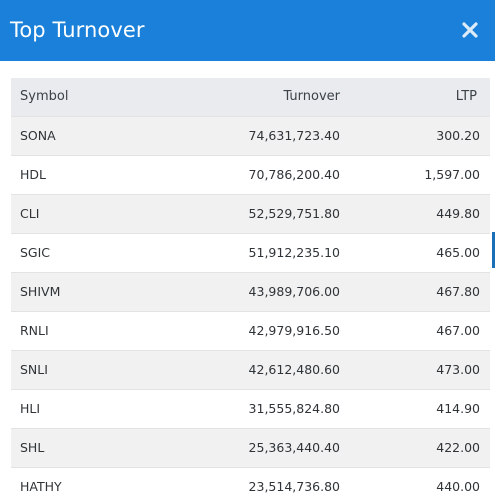 The width and height of the screenshot is (495, 502). I want to click on cell-ltp: 467.00, so click(415, 331).